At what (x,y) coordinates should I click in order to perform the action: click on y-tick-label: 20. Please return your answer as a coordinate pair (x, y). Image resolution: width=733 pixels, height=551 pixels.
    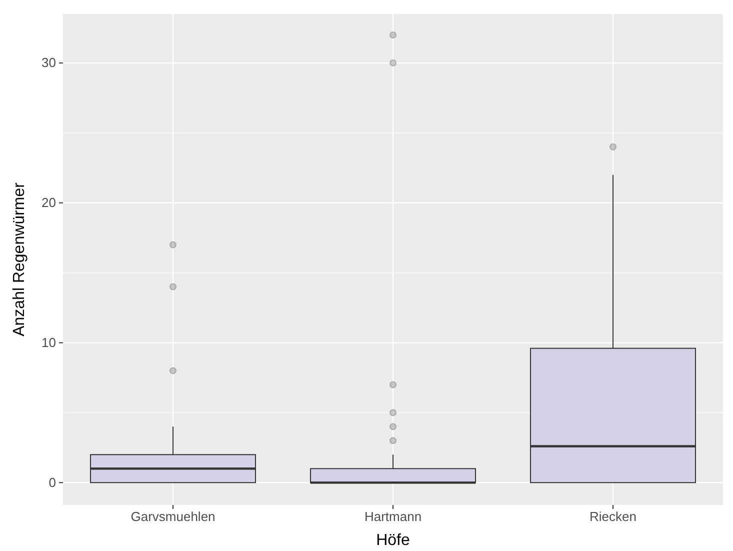
    Looking at the image, I should click on (49, 202).